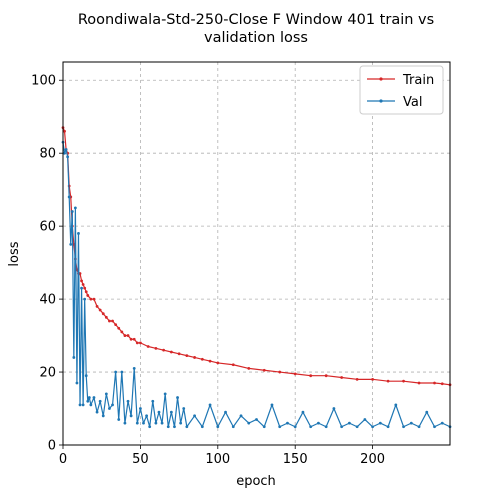  I want to click on legend-val-label: Val, so click(412, 102).